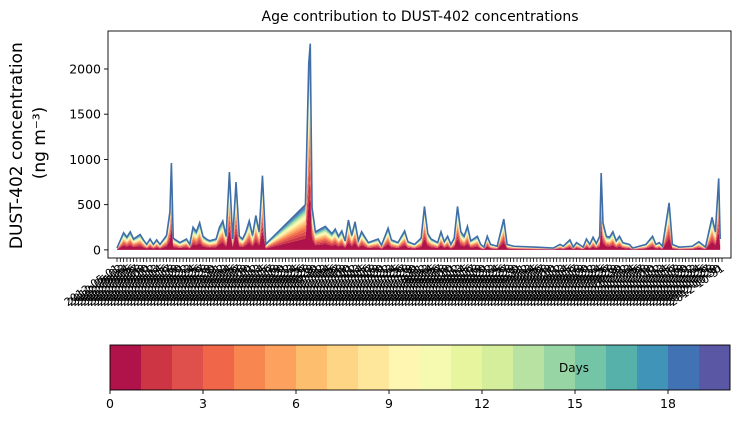  Describe the element at coordinates (575, 403) in the screenshot. I see `colorbar-tick-label: 15` at that location.